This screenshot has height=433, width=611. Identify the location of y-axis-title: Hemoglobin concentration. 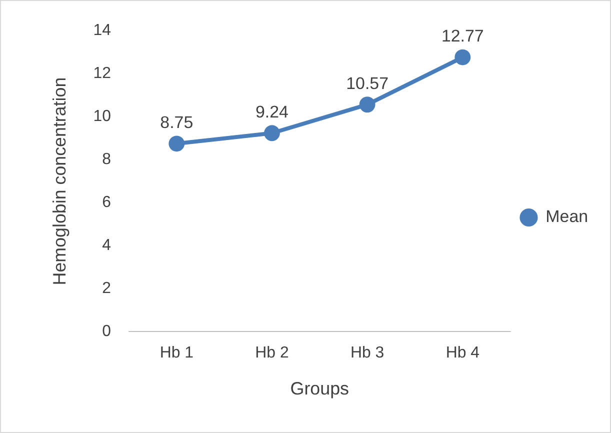
(60, 181).